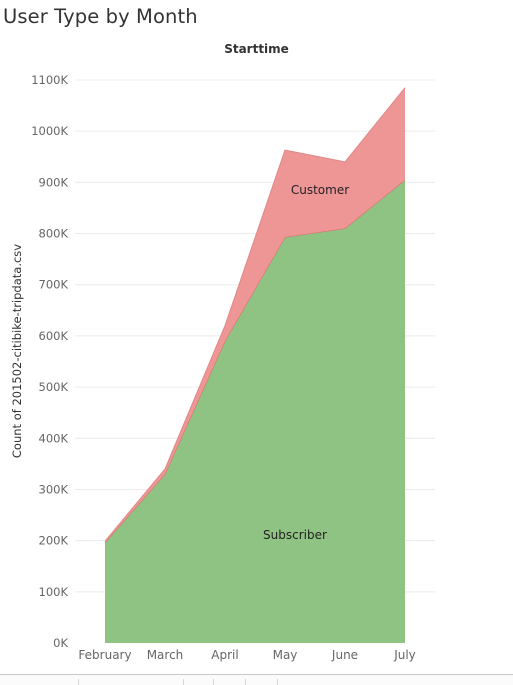  What do you see at coordinates (285, 655) in the screenshot?
I see `x-tick-label: May` at bounding box center [285, 655].